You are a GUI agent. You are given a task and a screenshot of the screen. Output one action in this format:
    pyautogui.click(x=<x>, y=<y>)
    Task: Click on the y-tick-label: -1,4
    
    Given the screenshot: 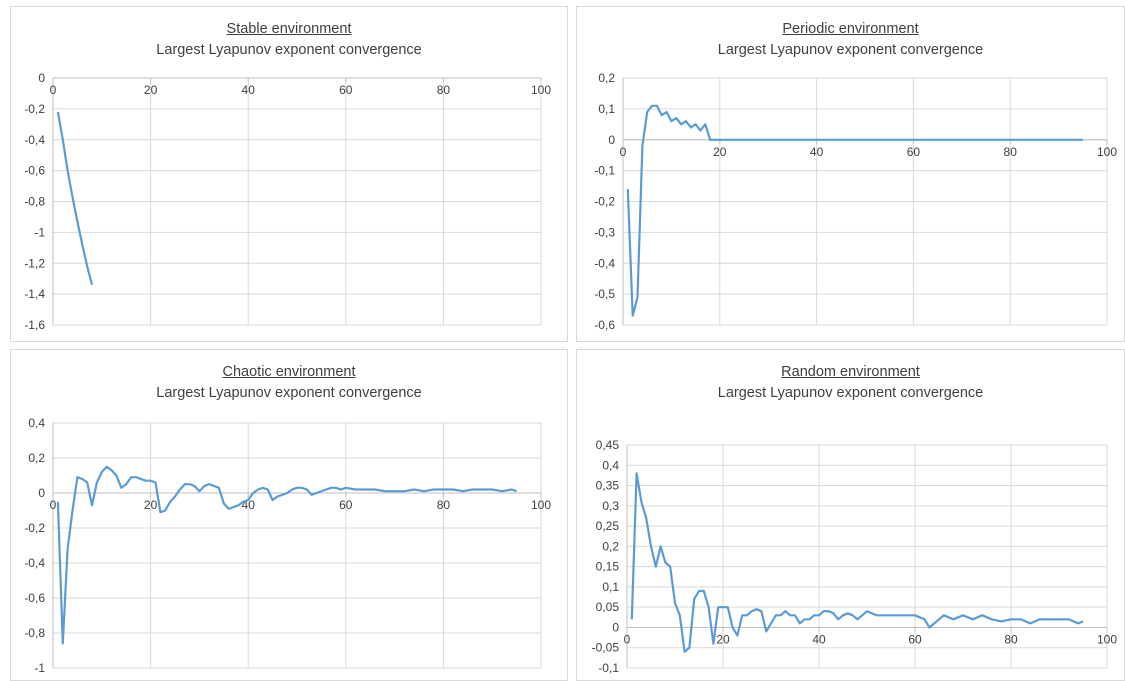 What is the action you would take?
    pyautogui.click(x=34, y=294)
    